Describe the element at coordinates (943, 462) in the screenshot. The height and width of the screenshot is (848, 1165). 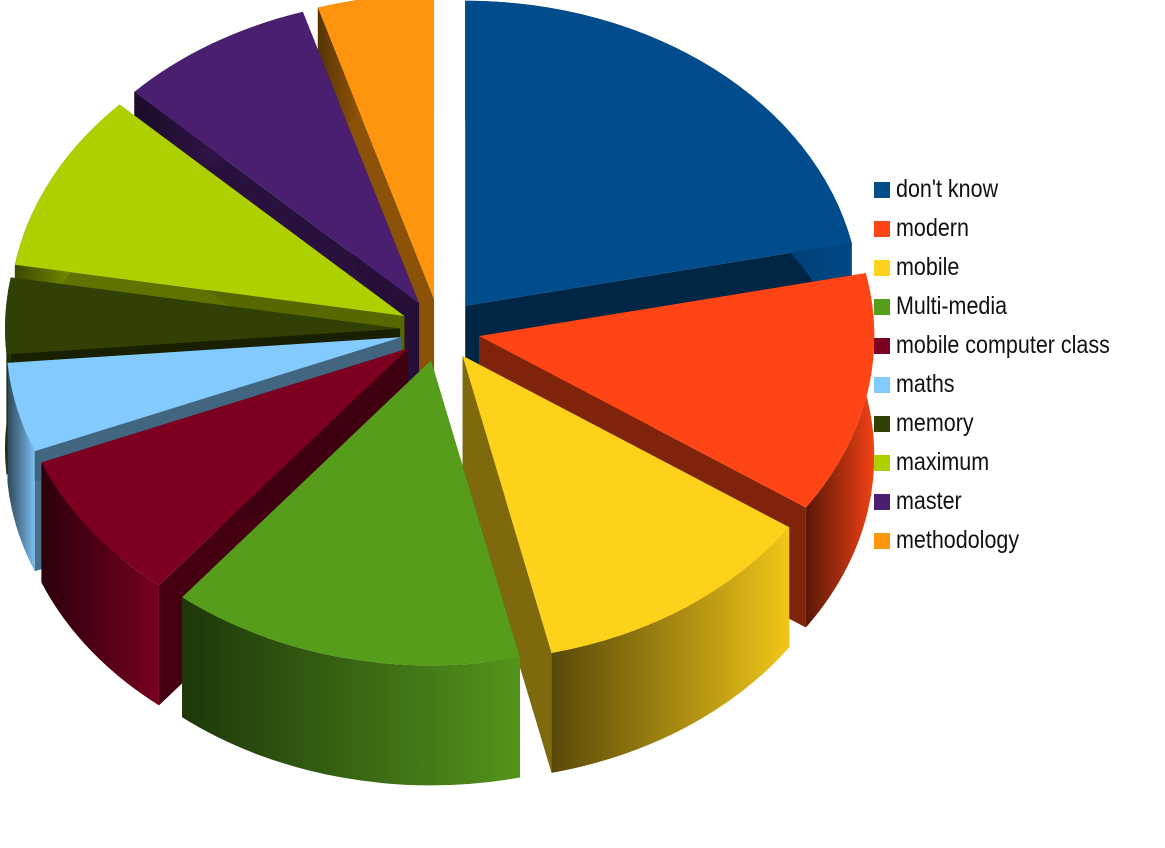
I see `legend-label: maximum` at that location.